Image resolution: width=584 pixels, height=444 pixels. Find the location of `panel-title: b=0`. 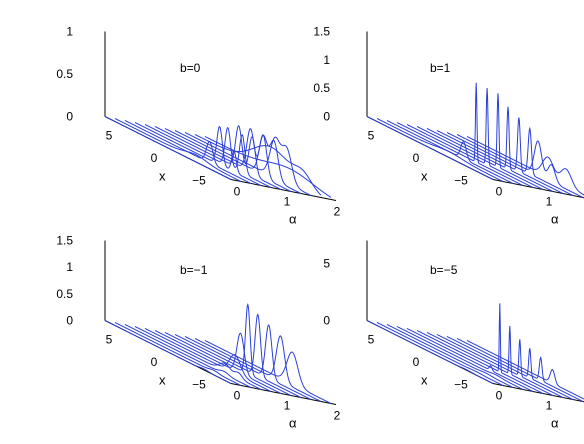

panel-title: b=0 is located at coordinates (190, 68).